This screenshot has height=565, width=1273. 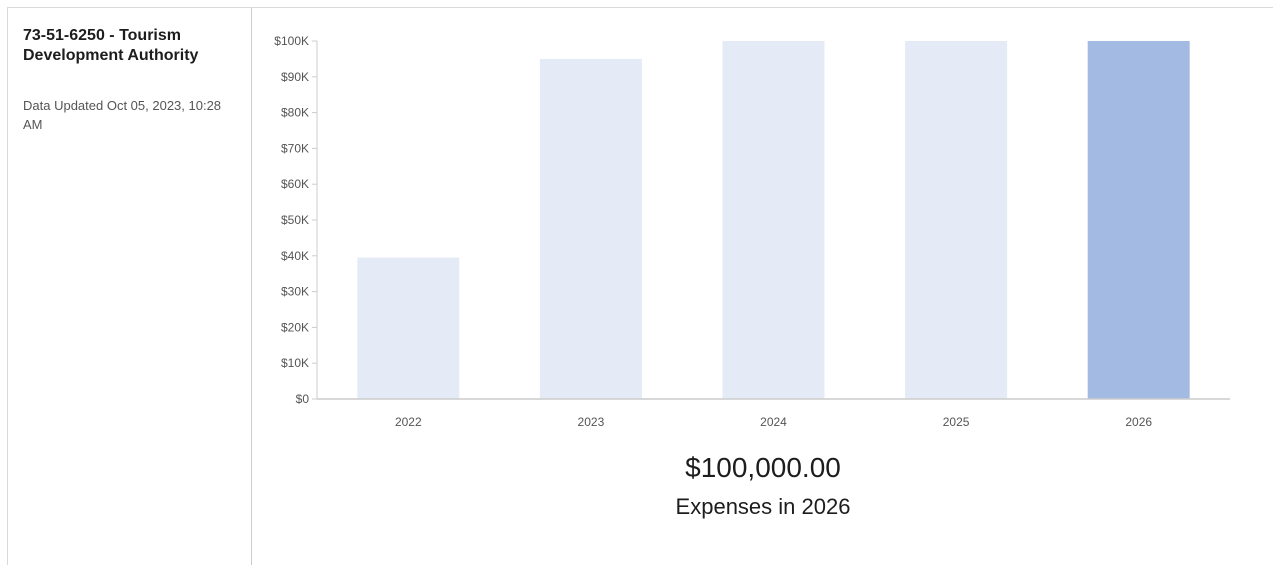 What do you see at coordinates (956, 220) in the screenshot?
I see `bar-2025` at bounding box center [956, 220].